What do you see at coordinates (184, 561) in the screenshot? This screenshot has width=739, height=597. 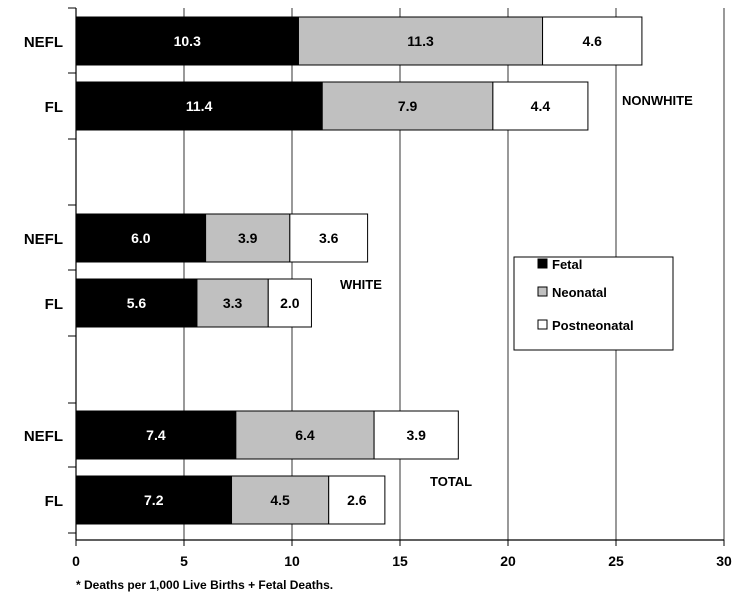 I see `x-tick-label: 5` at bounding box center [184, 561].